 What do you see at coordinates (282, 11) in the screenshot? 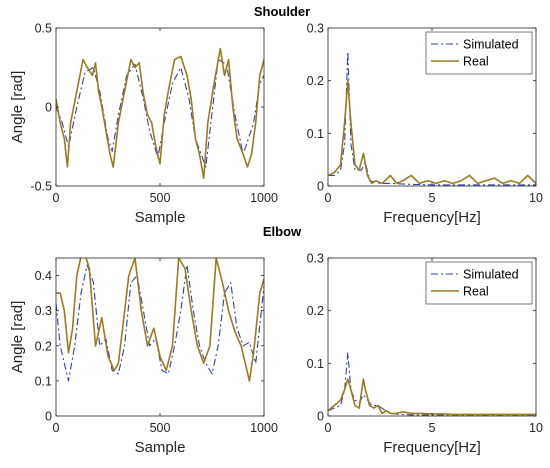
I see `shoulder-title: Shoulder` at bounding box center [282, 11].